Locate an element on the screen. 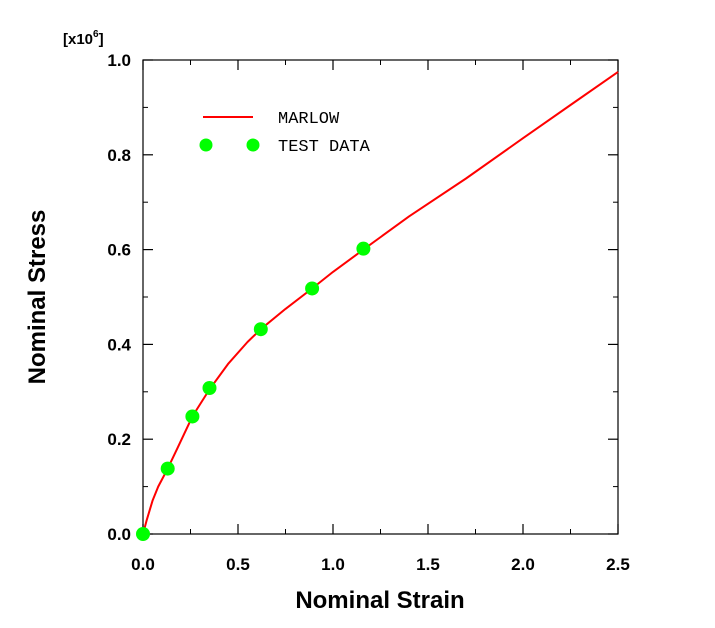 This screenshot has height=628, width=715. y-tick-label: 0.8 is located at coordinates (119, 155).